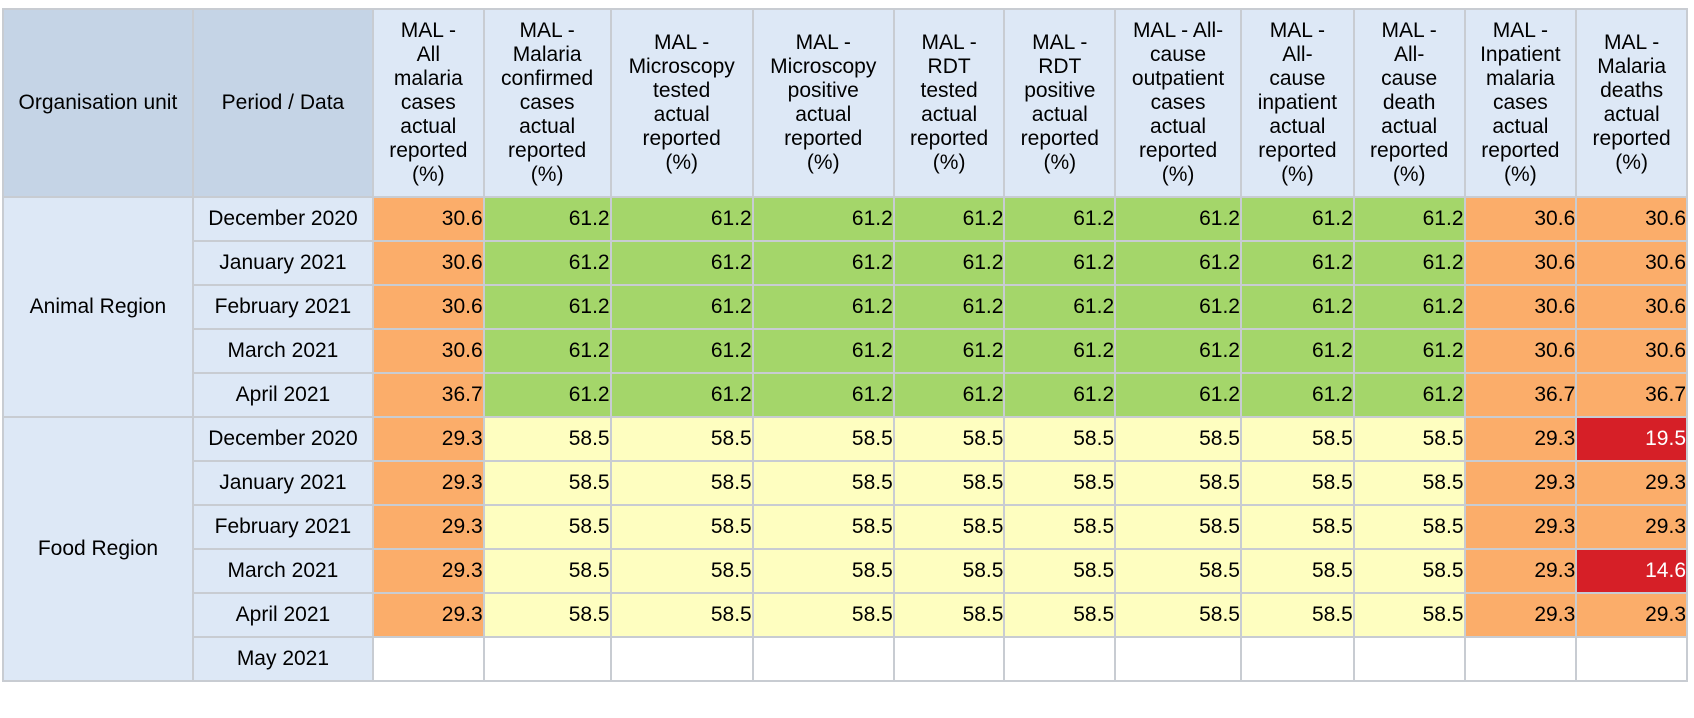 This screenshot has height=718, width=1694. I want to click on period-data-header: Period / Data, so click(282, 103).